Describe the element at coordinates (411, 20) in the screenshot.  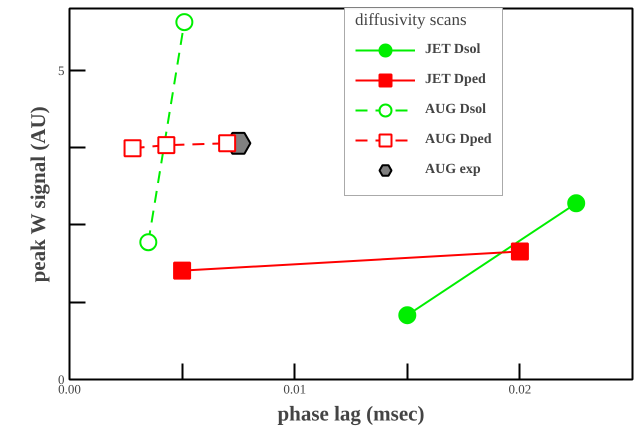
I see `legend-title: diffusivity scans` at that location.